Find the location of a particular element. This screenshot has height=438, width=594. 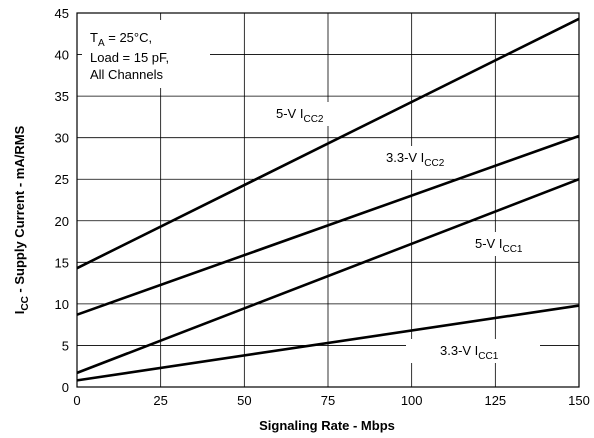

x-tick-label: 25 is located at coordinates (160, 400).